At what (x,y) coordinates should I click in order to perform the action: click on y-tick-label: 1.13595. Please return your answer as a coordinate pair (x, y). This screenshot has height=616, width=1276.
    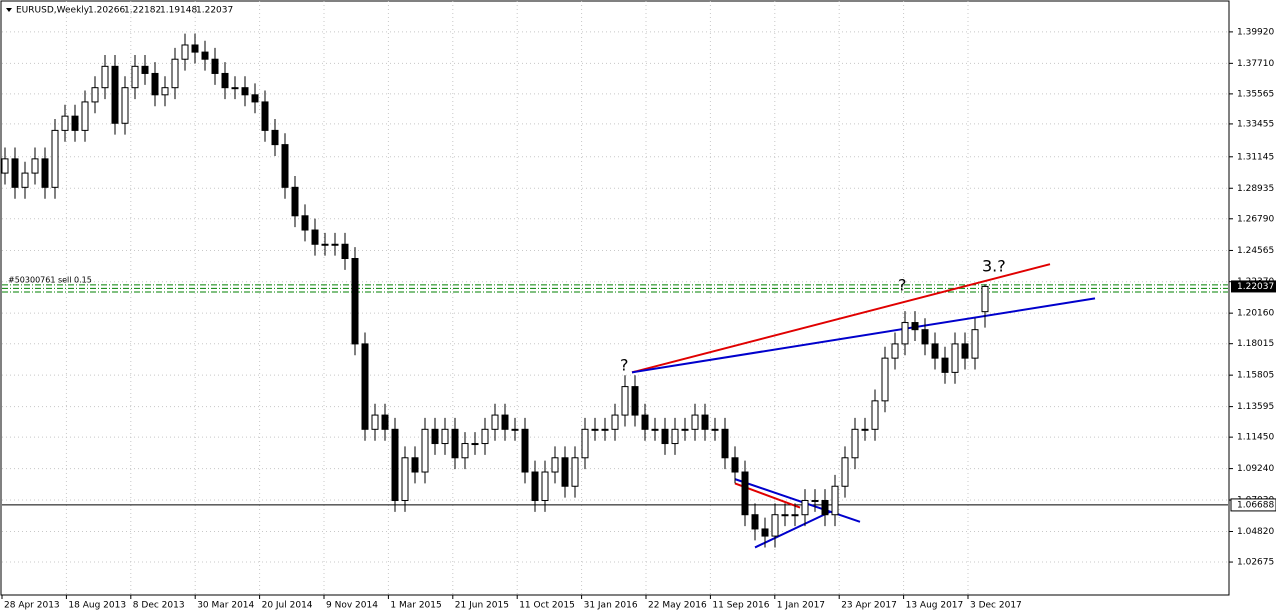
    Looking at the image, I should click on (1255, 407).